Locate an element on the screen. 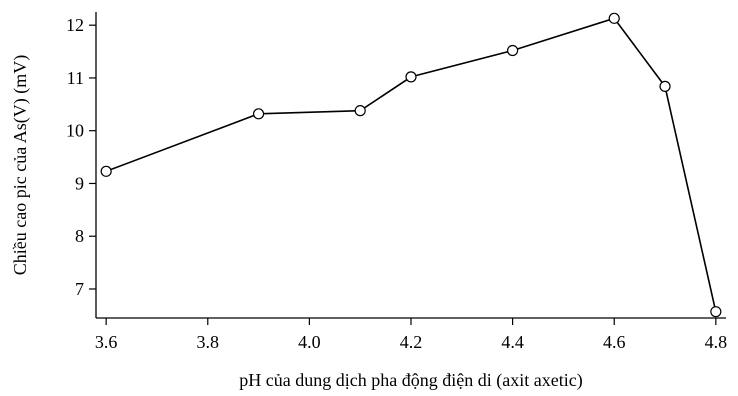 Image resolution: width=738 pixels, height=396 pixels. x-tick-label: 3.6 is located at coordinates (106, 342).